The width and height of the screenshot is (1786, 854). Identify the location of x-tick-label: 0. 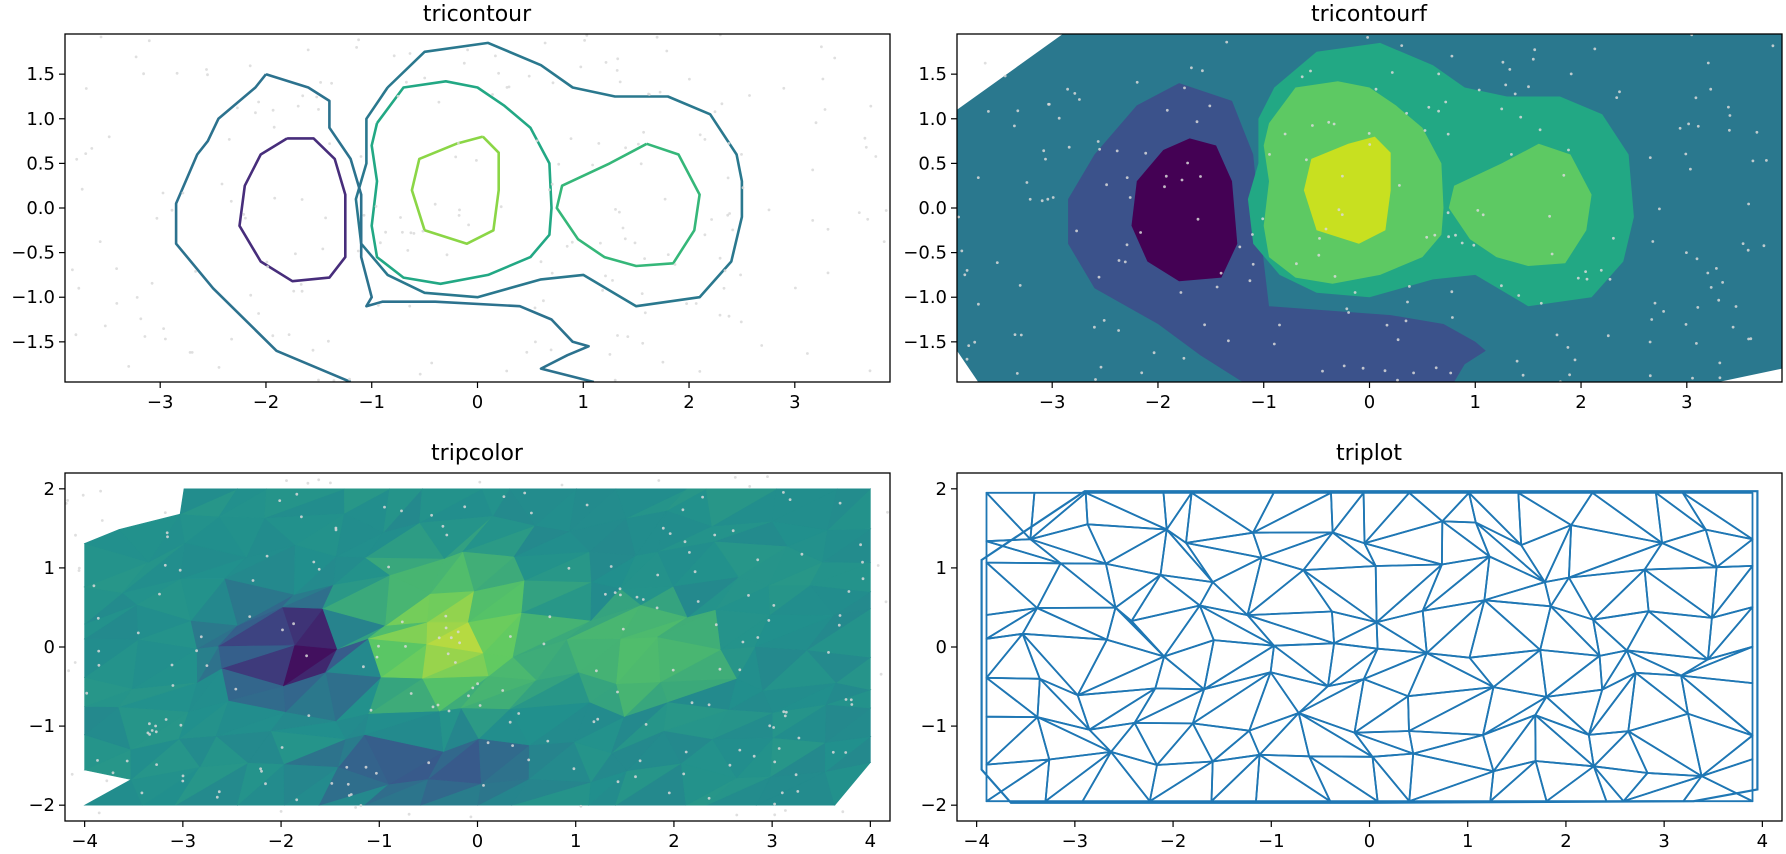
(1369, 402).